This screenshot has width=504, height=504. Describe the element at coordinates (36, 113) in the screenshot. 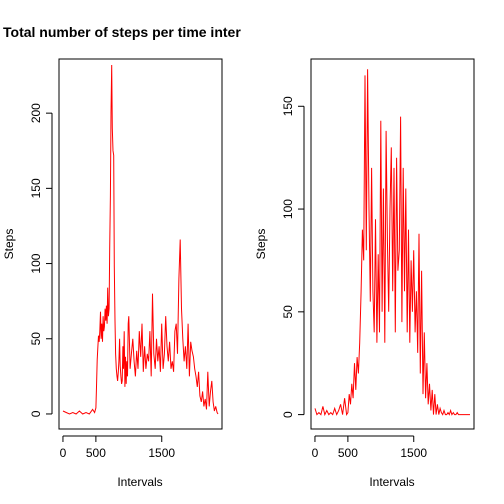

I see `y-tick-label: 200` at that location.